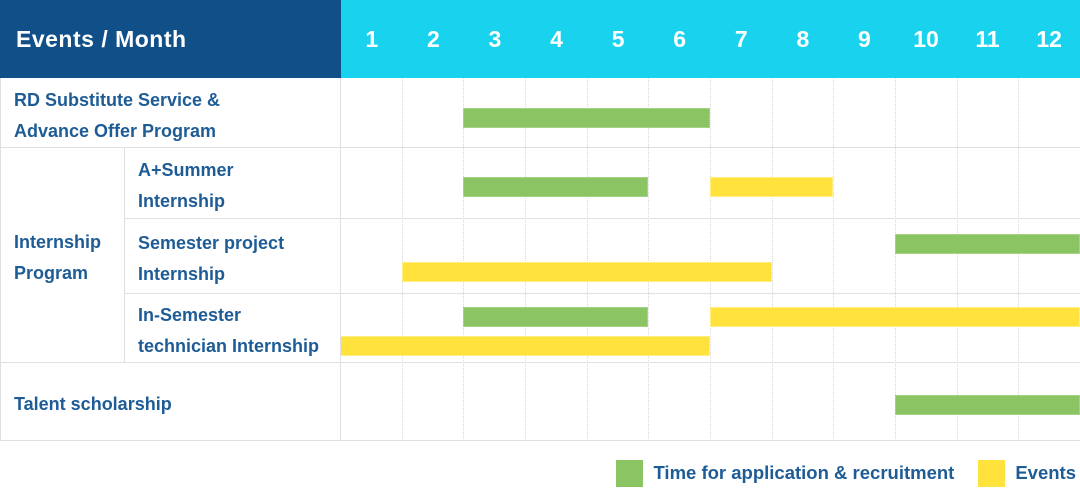 This screenshot has height=494, width=1080. Describe the element at coordinates (0, 259) in the screenshot. I see `table-border-left` at that location.